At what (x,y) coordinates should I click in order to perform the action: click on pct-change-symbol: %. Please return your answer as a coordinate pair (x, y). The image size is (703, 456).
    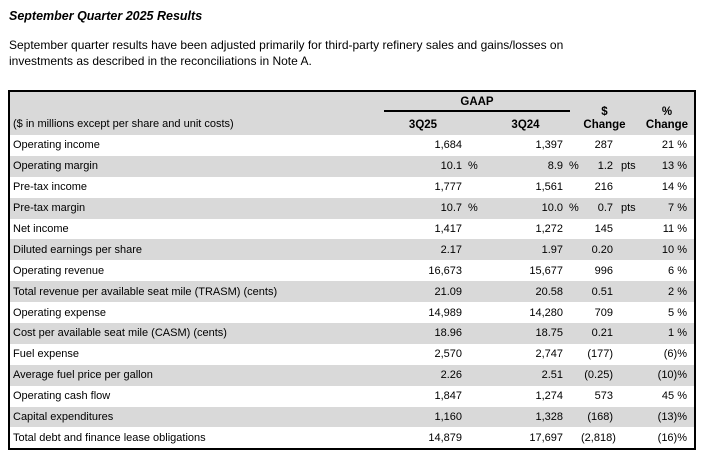
    Looking at the image, I should click on (667, 112).